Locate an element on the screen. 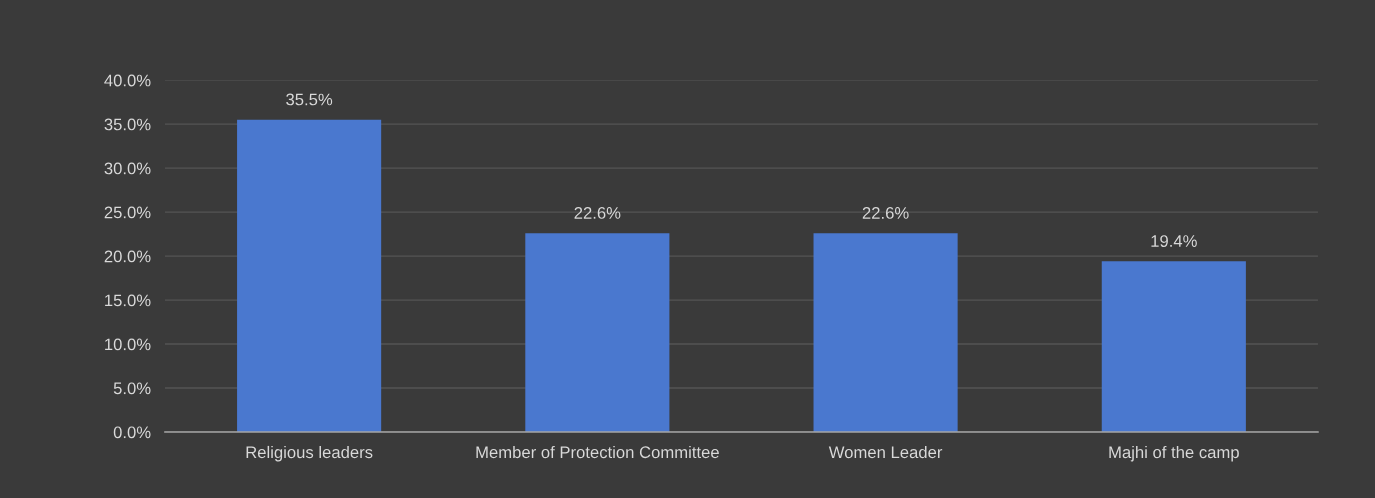 Image resolution: width=1375 pixels, height=498 pixels. x-tick-label: Majhi of the camp is located at coordinates (1174, 453).